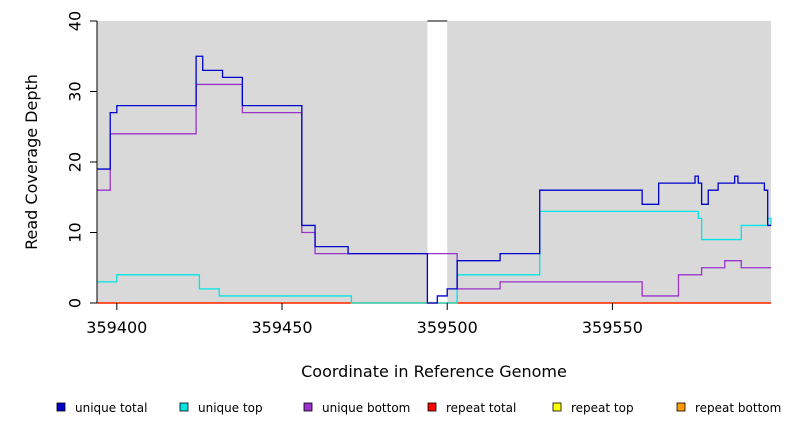  Describe the element at coordinates (111, 408) in the screenshot. I see `legend-label: unique total` at that location.